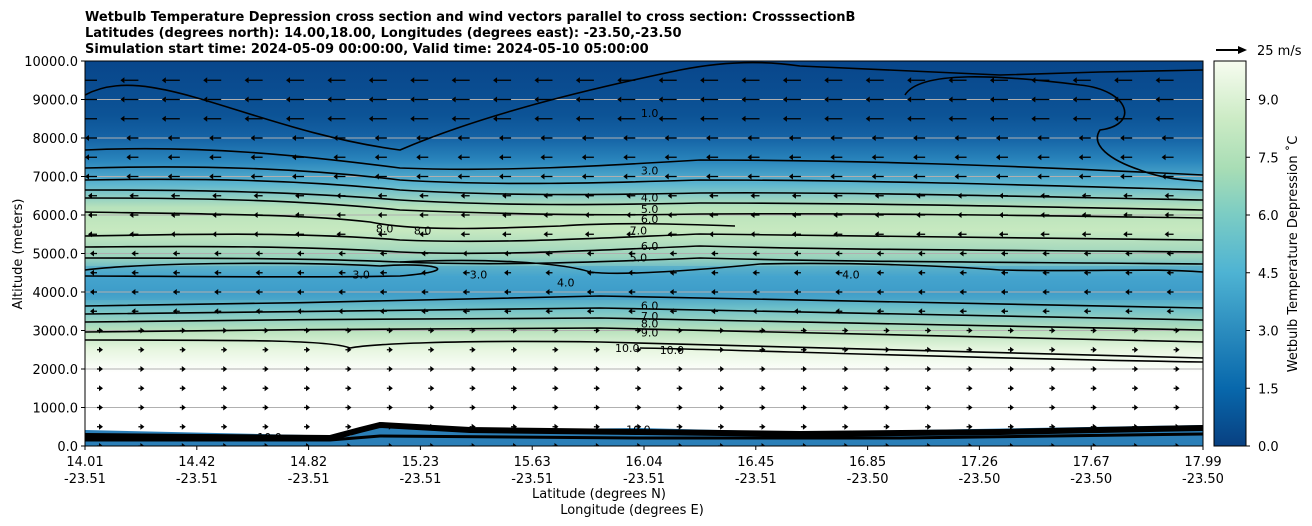 The width and height of the screenshot is (1312, 526). Describe the element at coordinates (1268, 447) in the screenshot. I see `colorbar-tick-label: 0.0` at that location.